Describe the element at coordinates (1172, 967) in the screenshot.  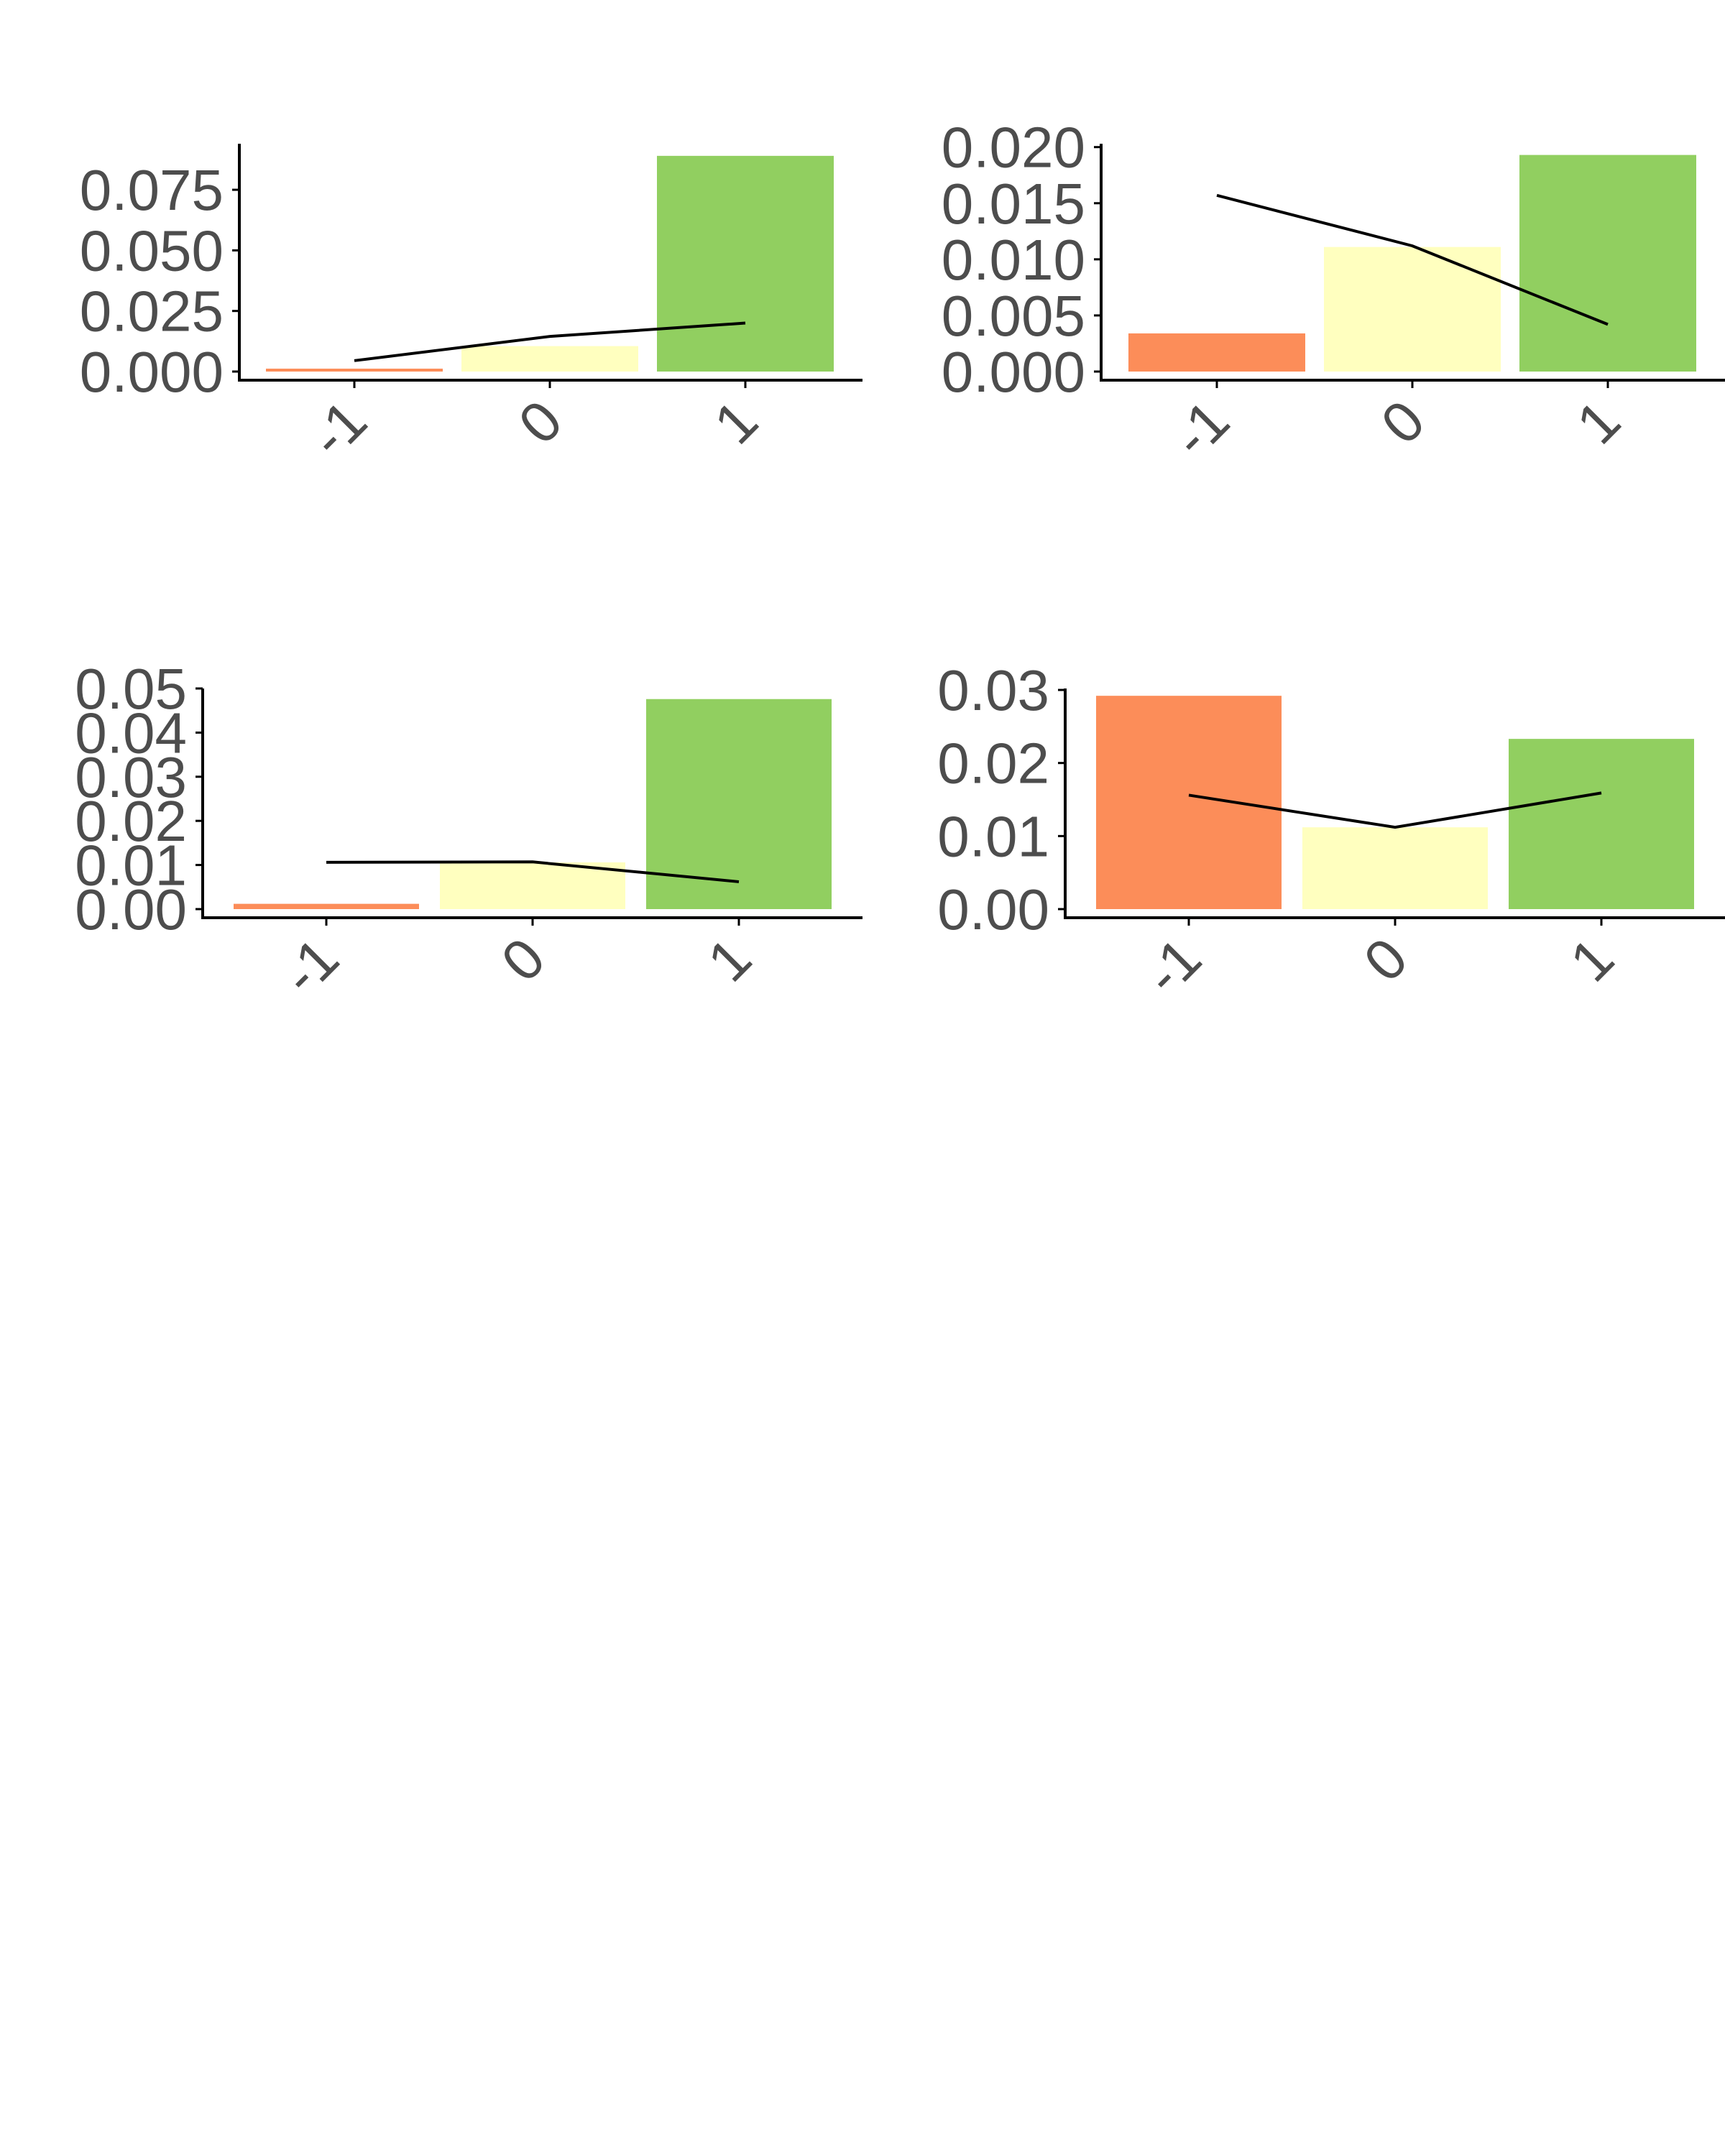
I see `x-tick-label-4-0: -1` at that location.